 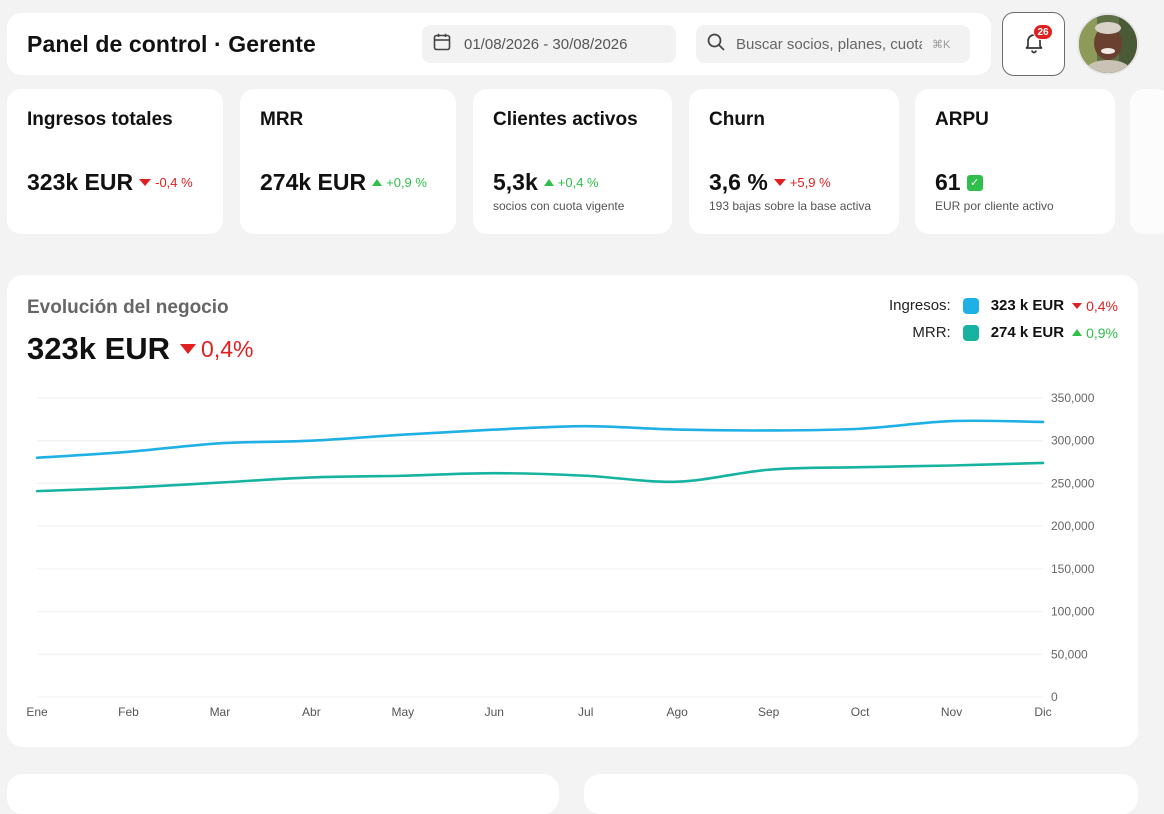 What do you see at coordinates (920, 305) in the screenshot?
I see `legend-name: Ingresos:` at bounding box center [920, 305].